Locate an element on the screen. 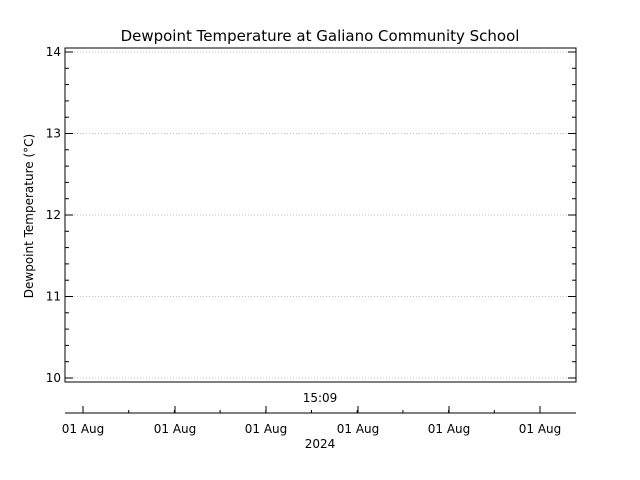  y-axis-label: Dewpoint Temperature (°C) is located at coordinates (29, 216).